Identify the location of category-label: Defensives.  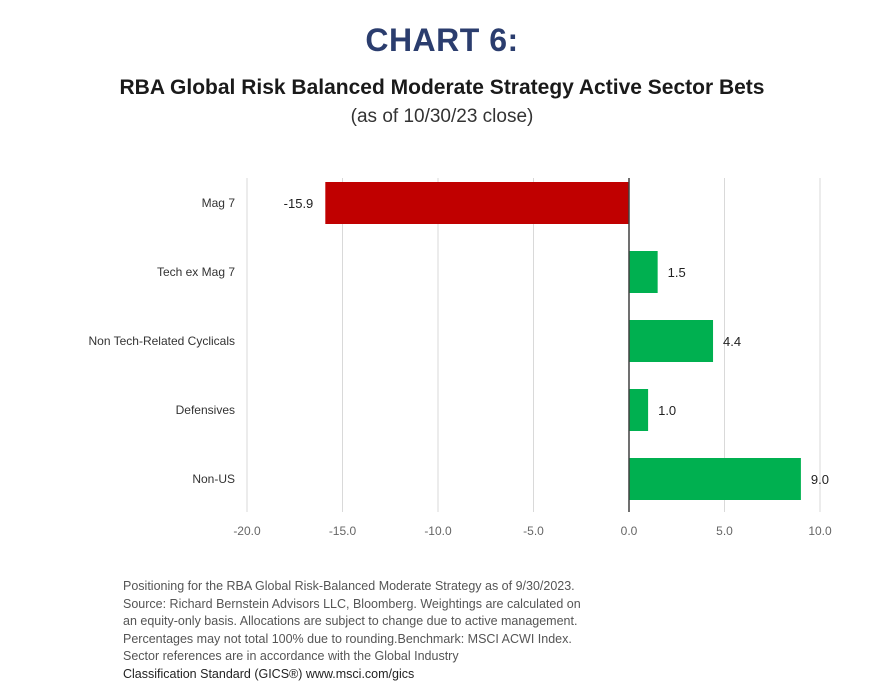
(205, 410).